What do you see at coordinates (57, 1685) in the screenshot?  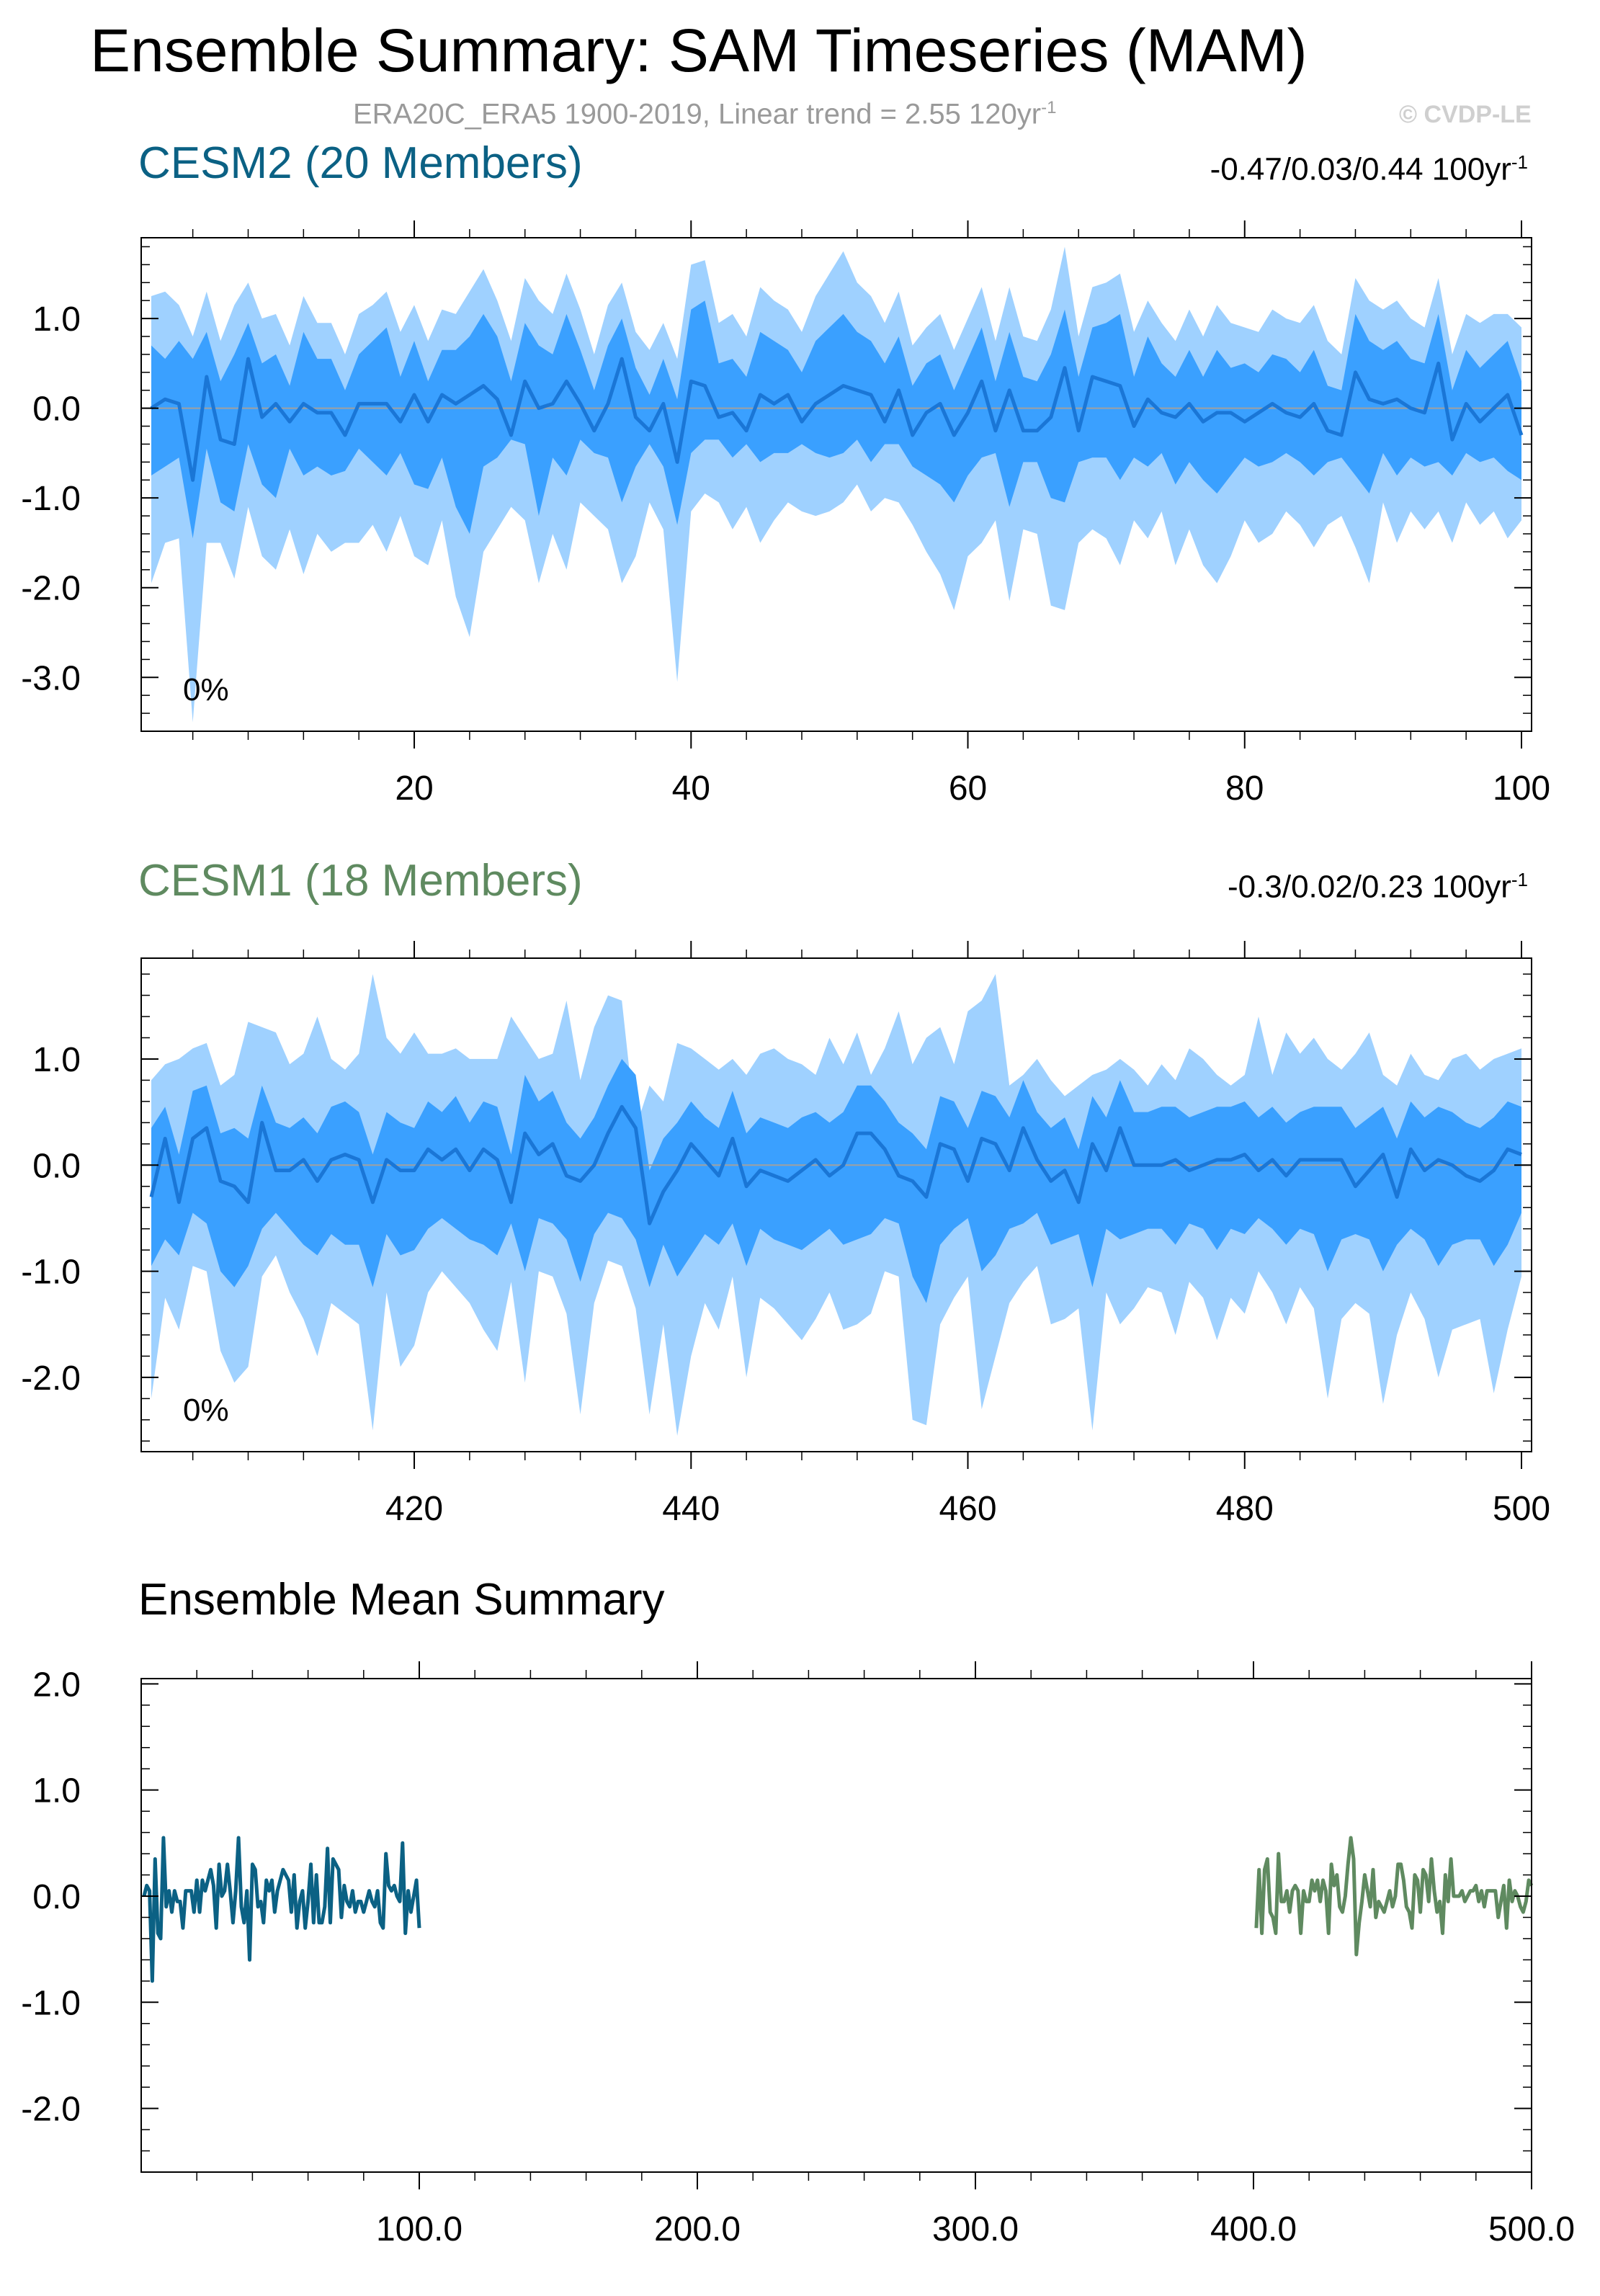 I see `y-tick-label: 2.0` at bounding box center [57, 1685].